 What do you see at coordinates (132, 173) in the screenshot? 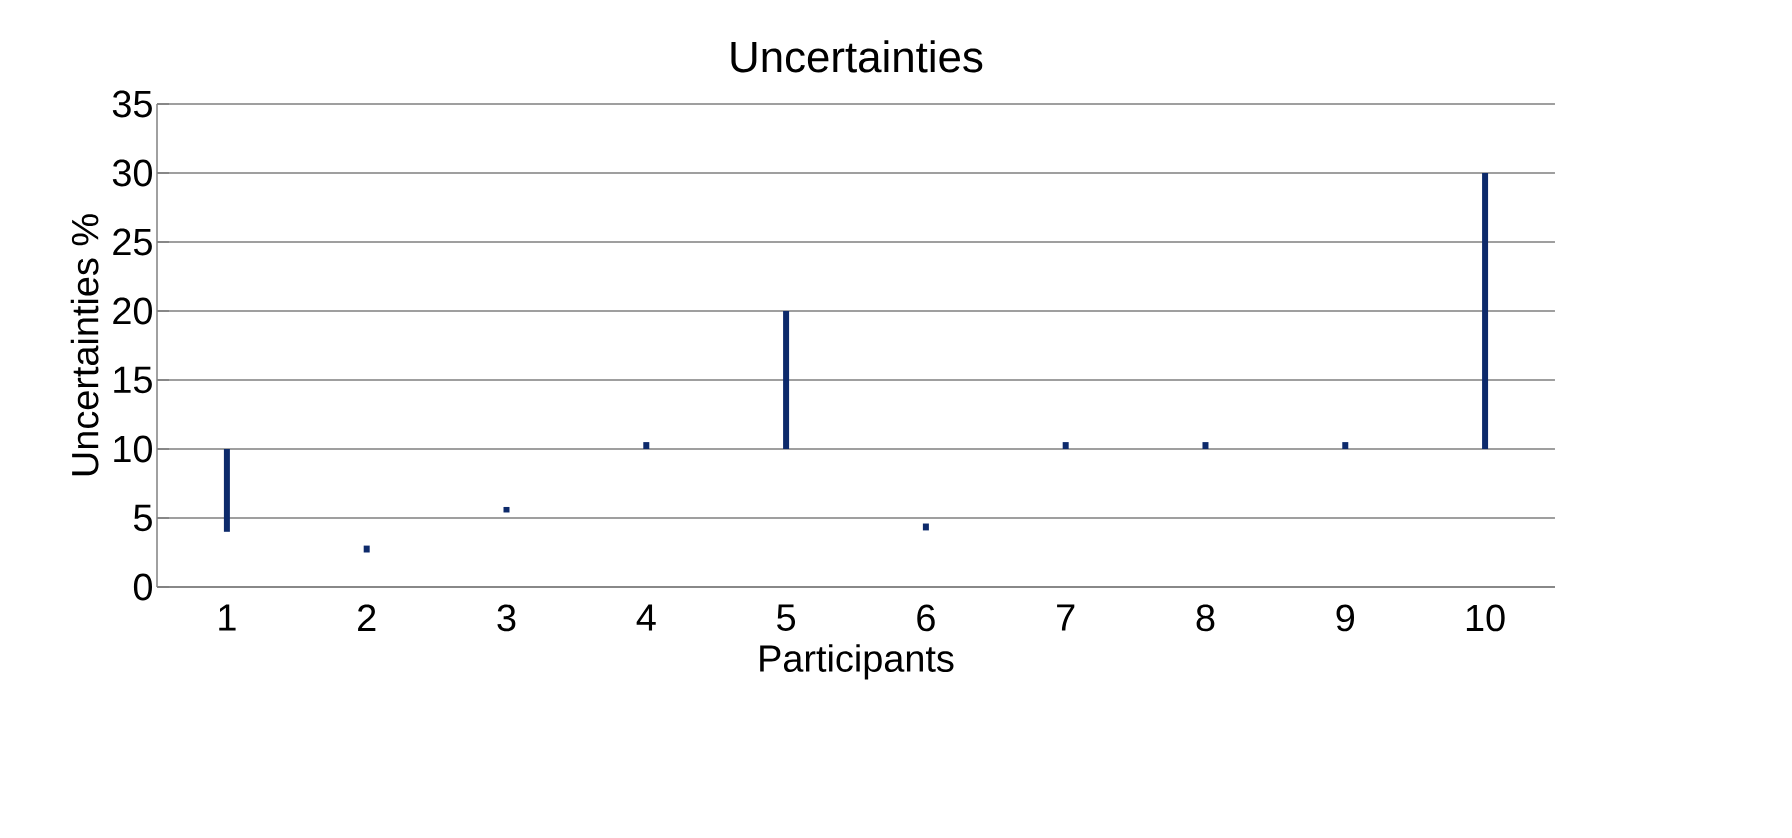
I see `y-tick-label: 30` at bounding box center [132, 173].